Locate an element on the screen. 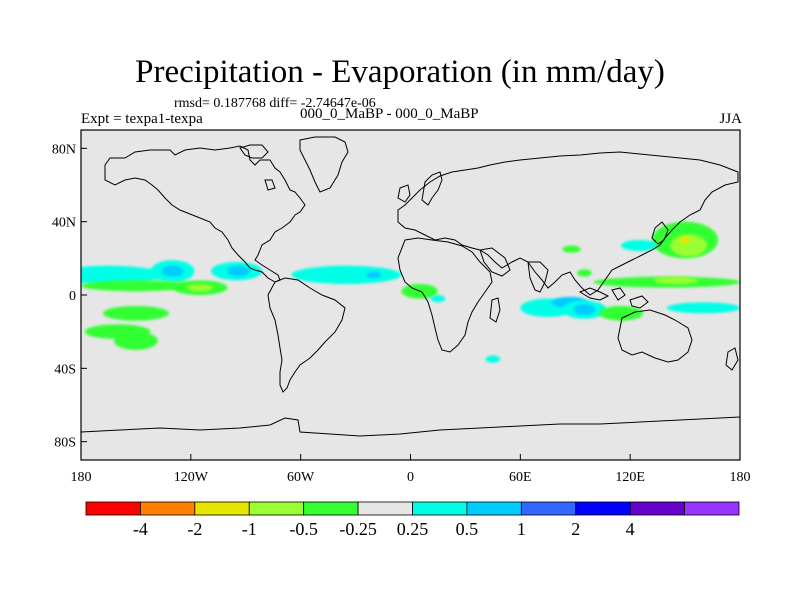 The height and width of the screenshot is (600, 800). y-tick-label-2: 0 is located at coordinates (72, 296).